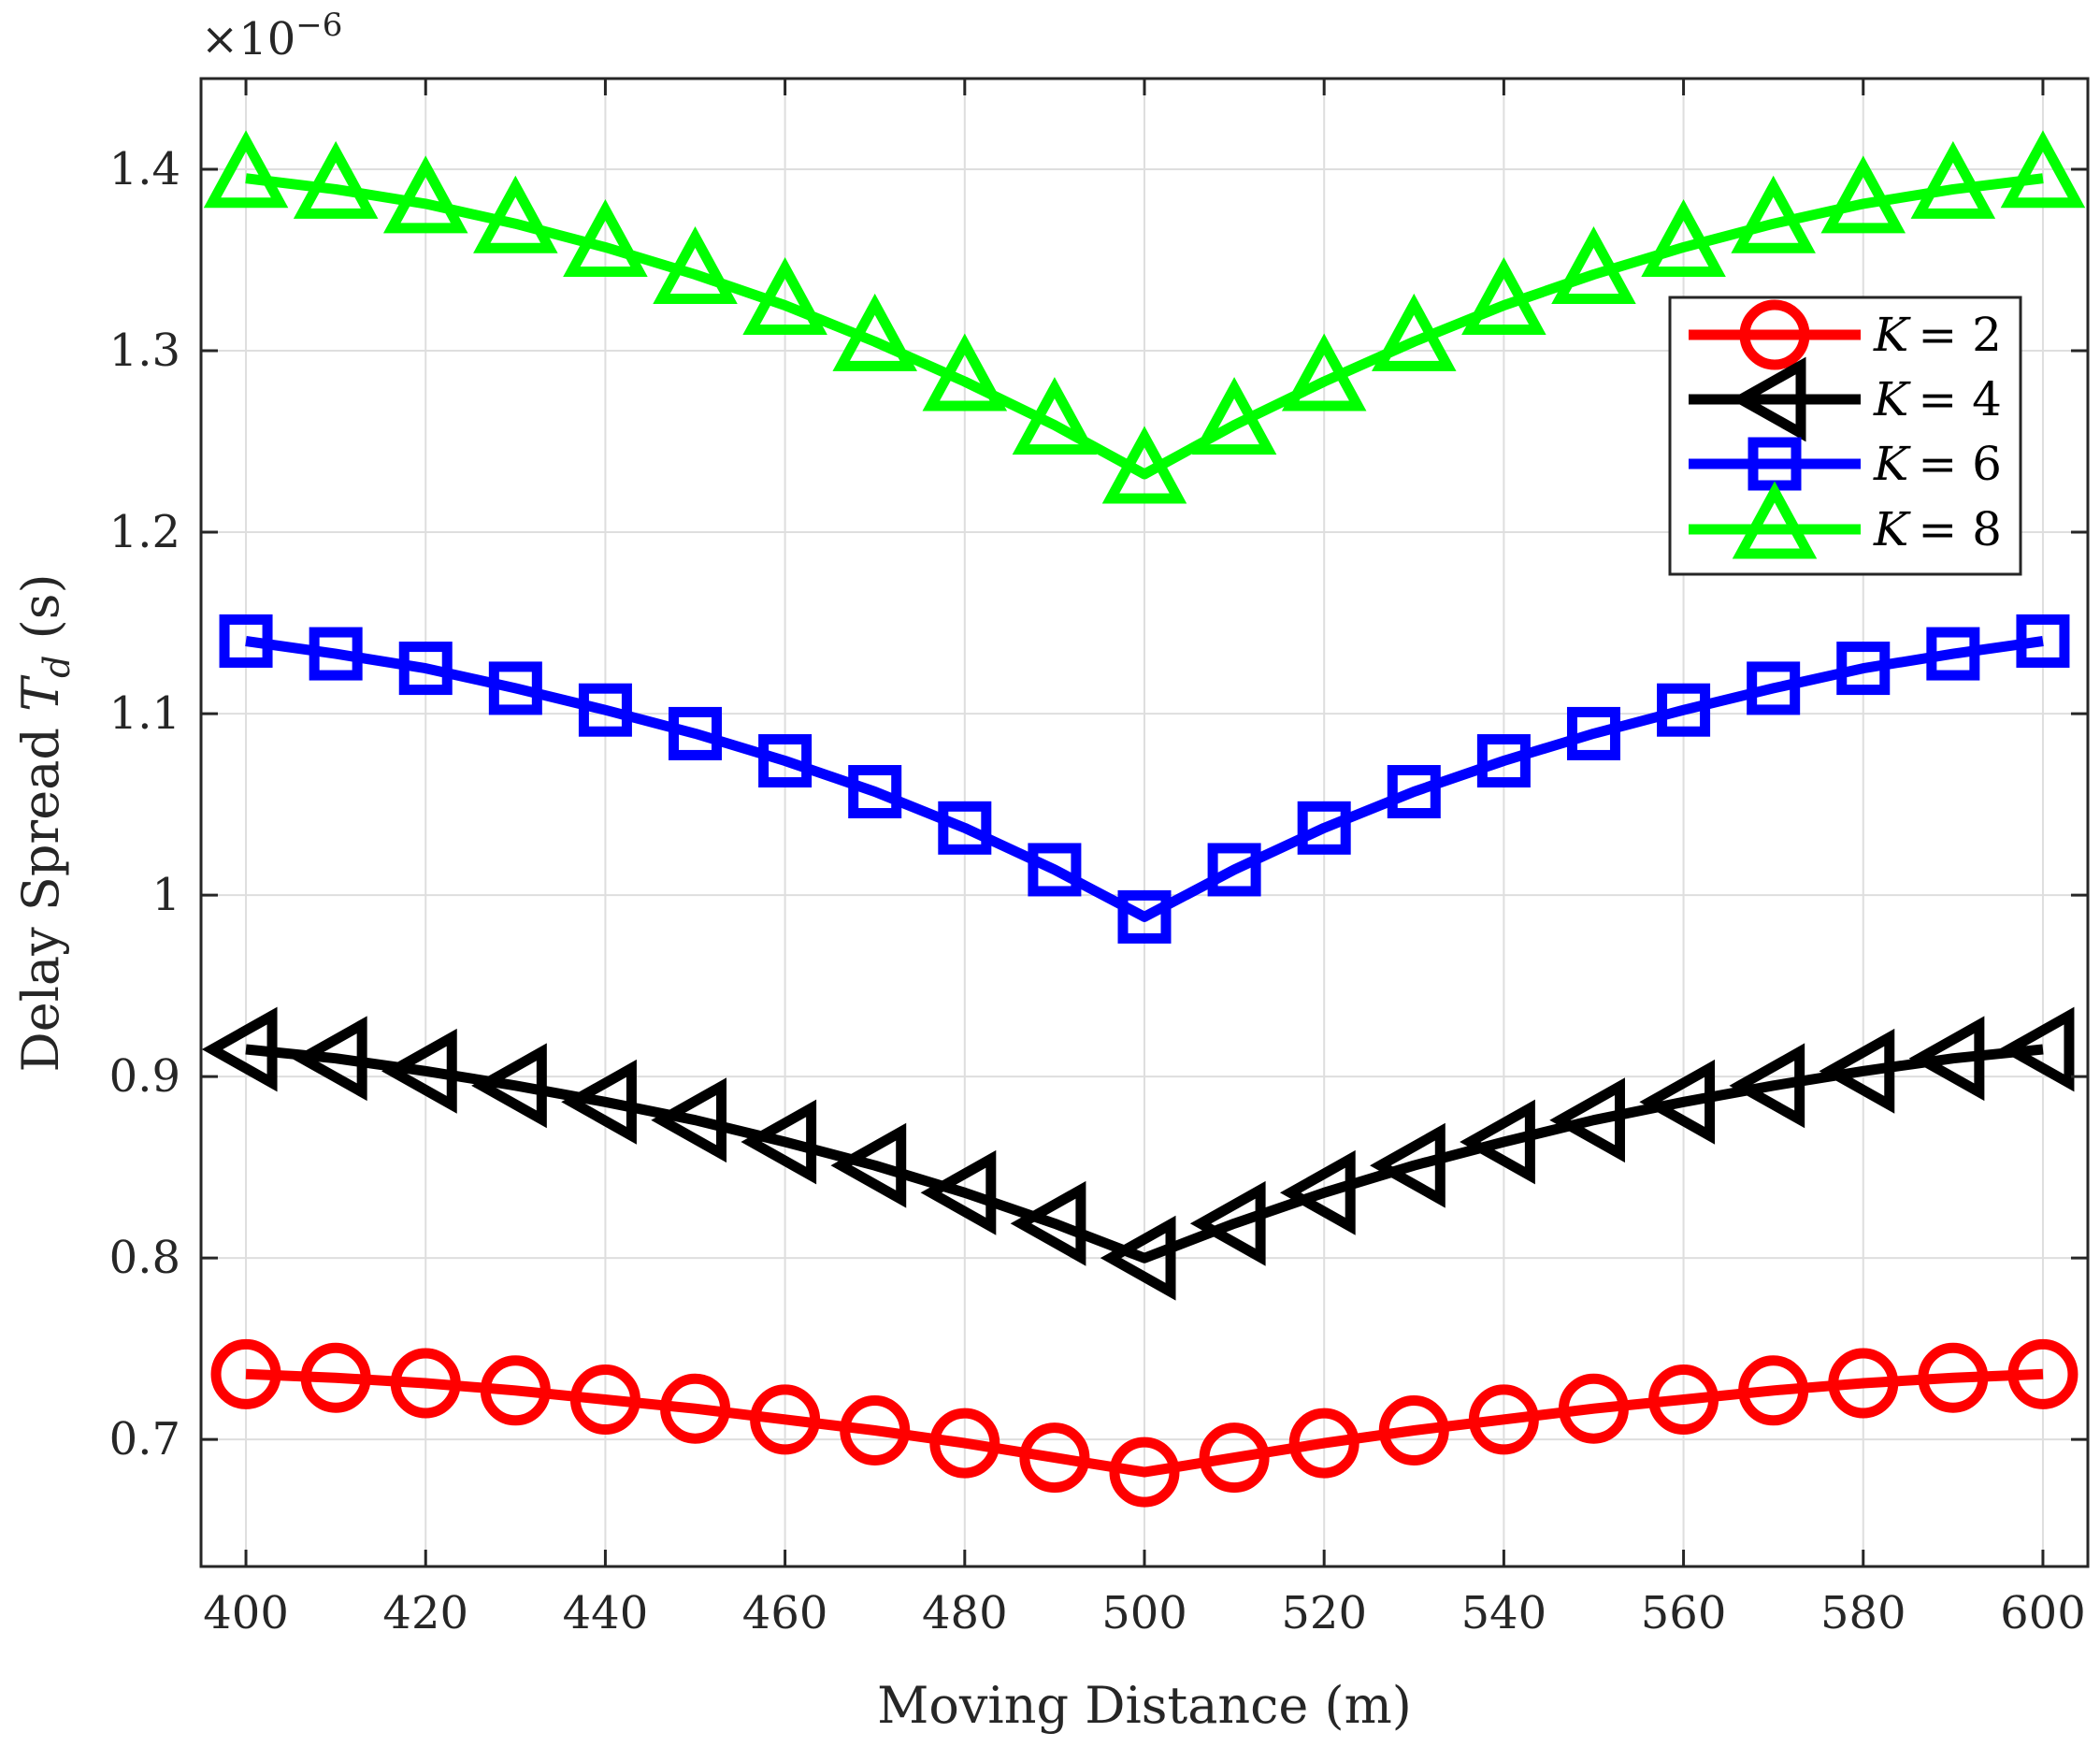 This screenshot has height=1747, width=2100. What do you see at coordinates (1863, 1613) in the screenshot?
I see `x-tick-label: 580` at bounding box center [1863, 1613].